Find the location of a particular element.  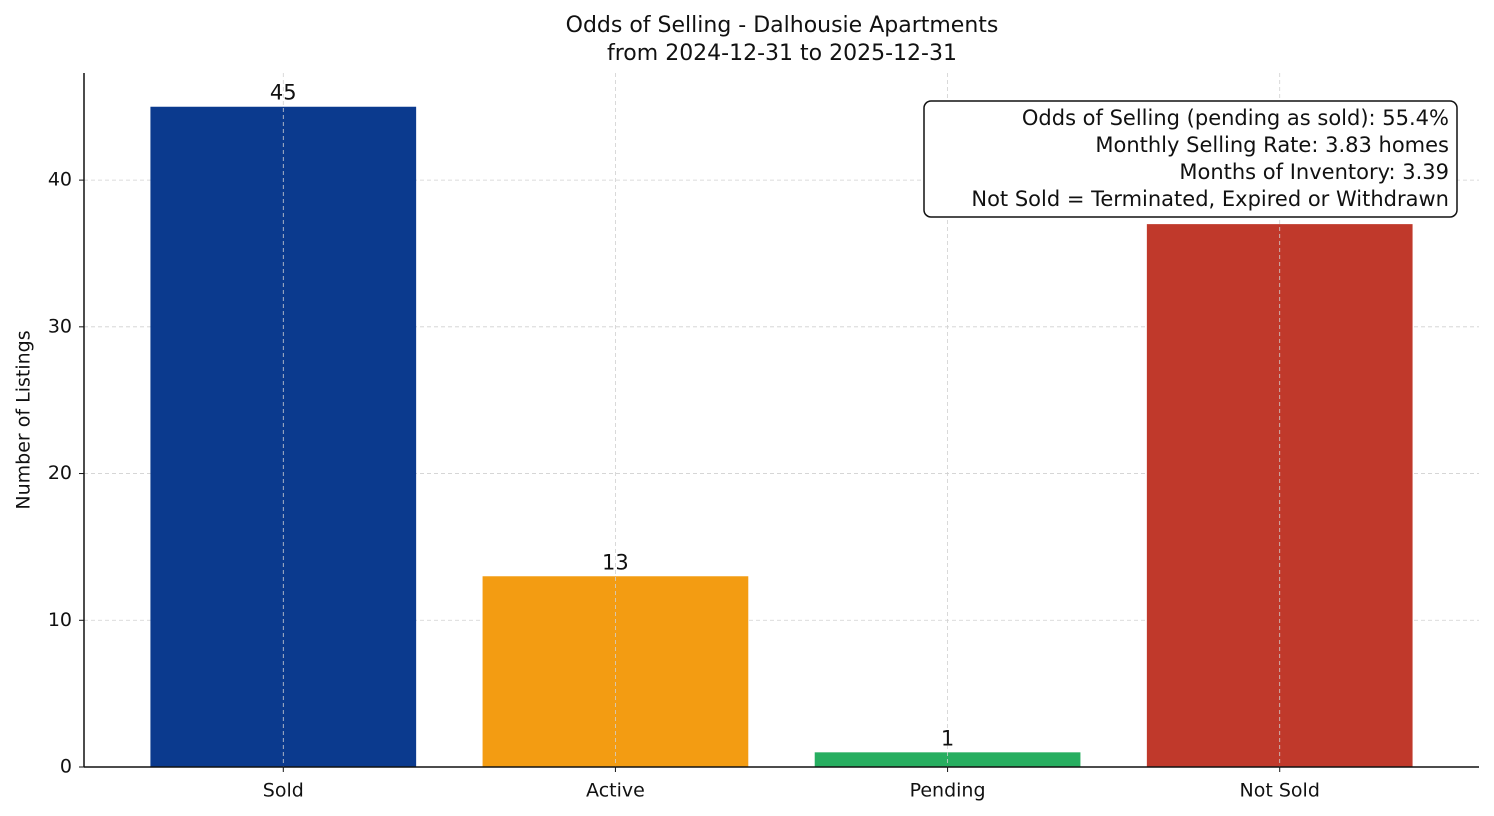

y-tick-label: 30 is located at coordinates (60, 326).